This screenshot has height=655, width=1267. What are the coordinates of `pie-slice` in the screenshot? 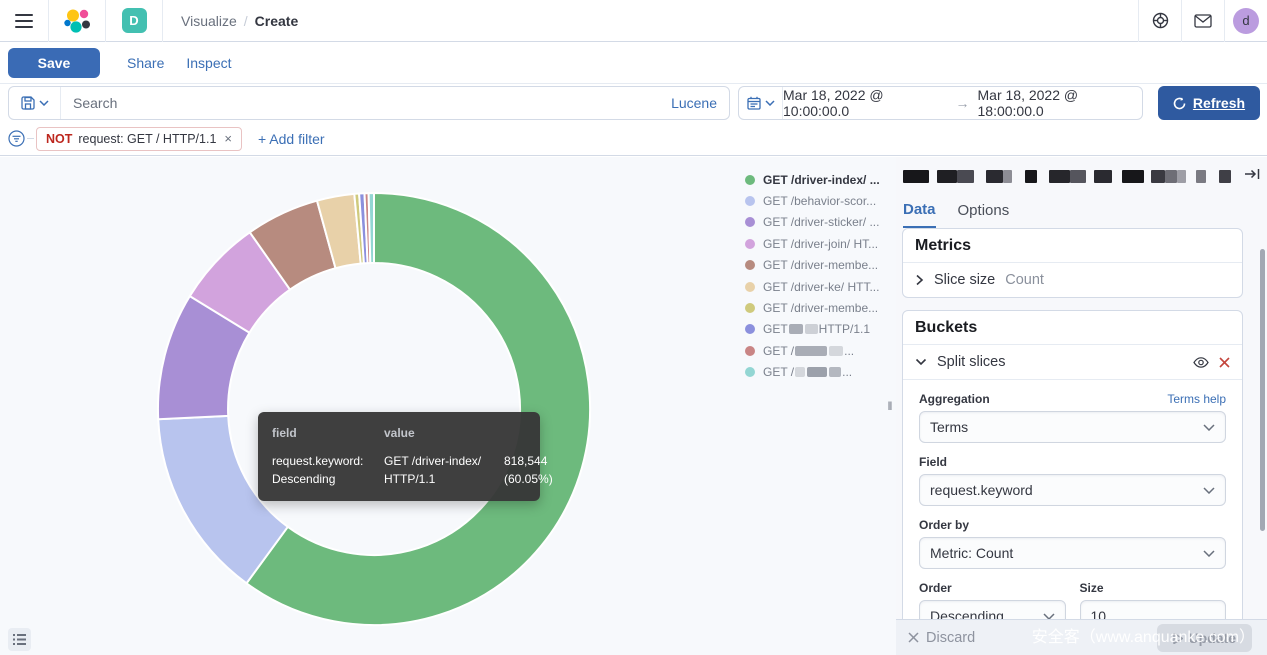 It's located at (371, 228).